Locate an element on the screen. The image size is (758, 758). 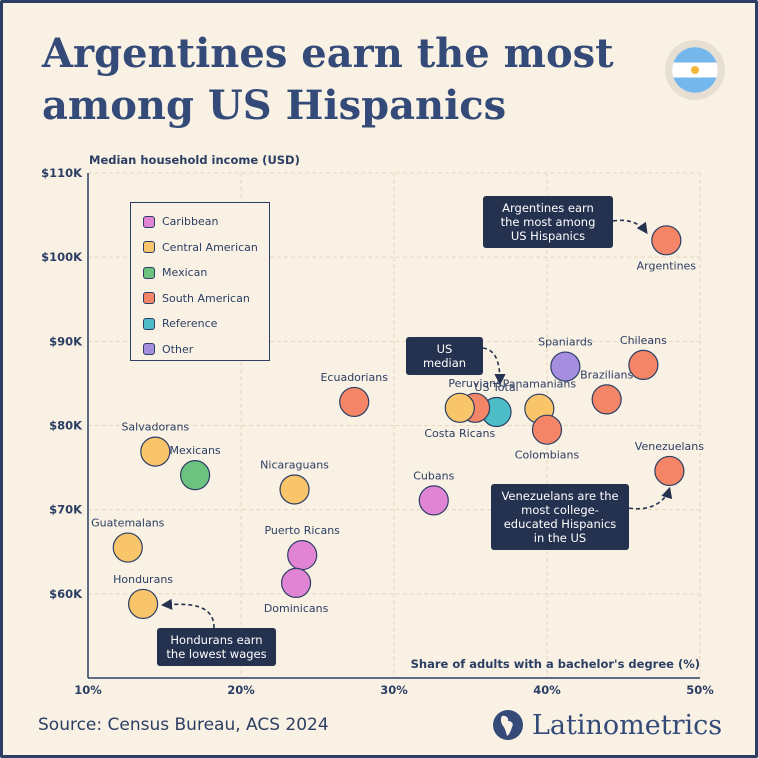
y-tick-label: $100K is located at coordinates (62, 257).